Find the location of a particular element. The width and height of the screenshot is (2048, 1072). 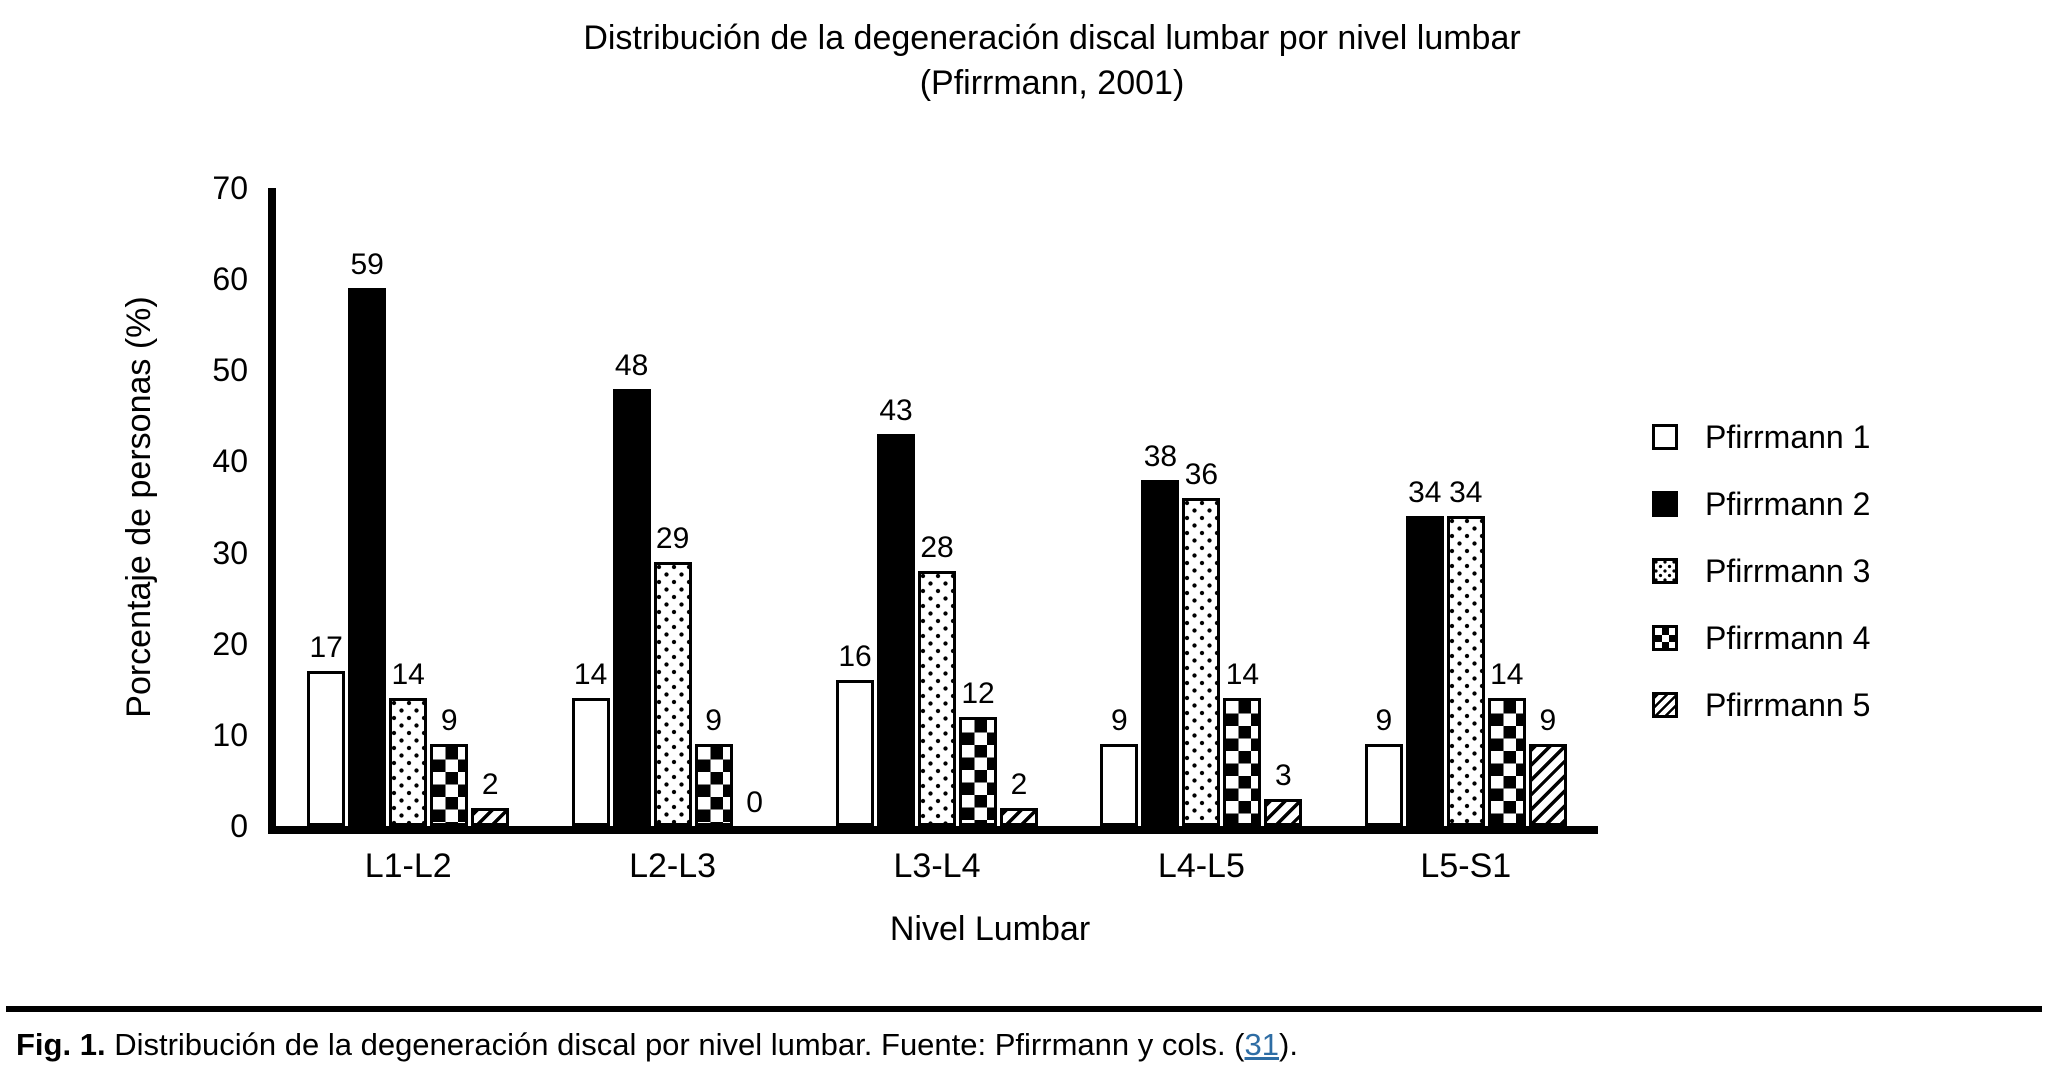

y-tick-label-40: 40 is located at coordinates (230, 461).